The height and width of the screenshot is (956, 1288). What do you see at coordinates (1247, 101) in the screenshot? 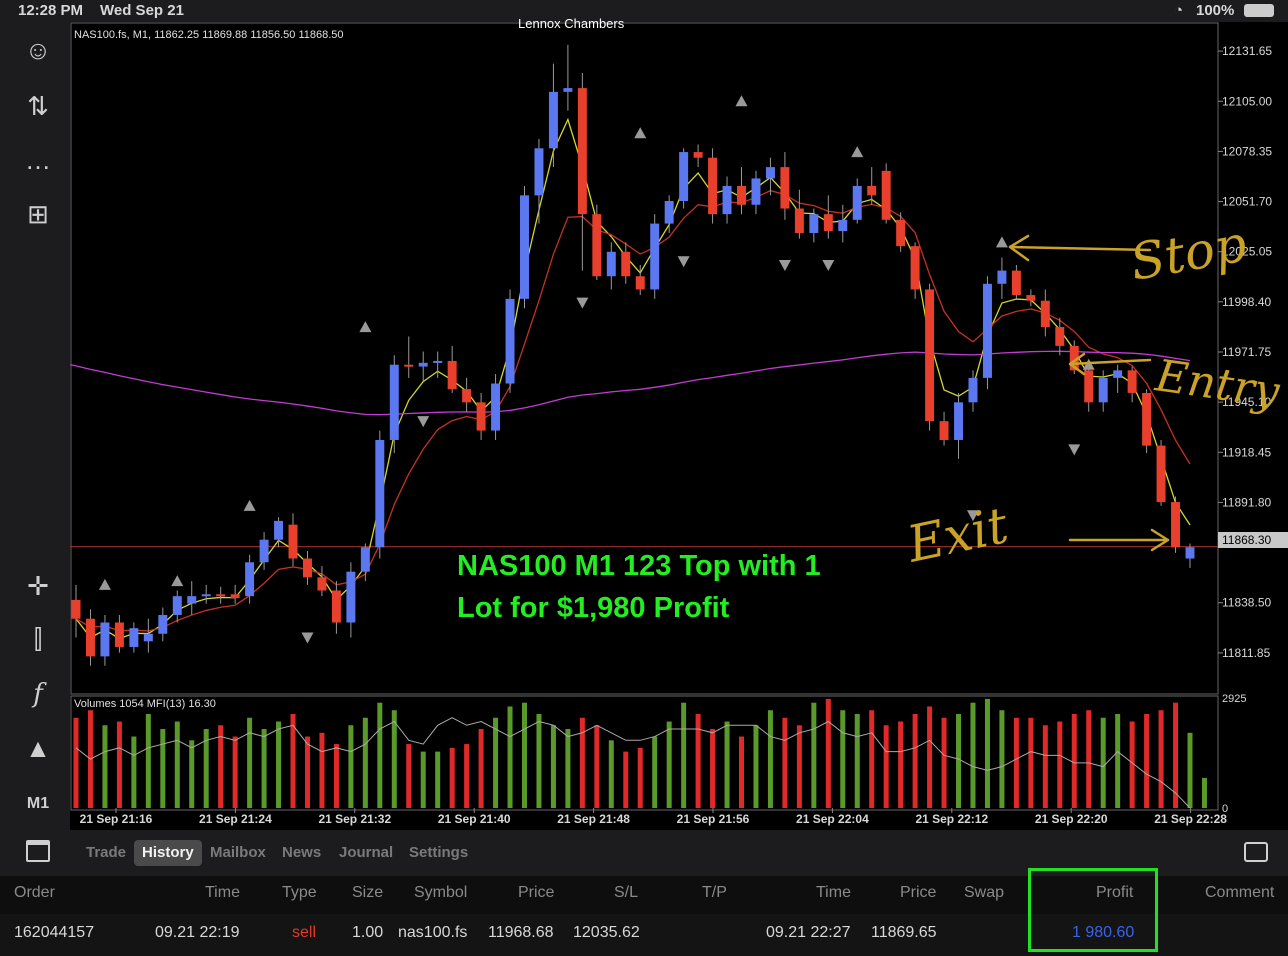
I see `price-tick-label: 12105.00` at bounding box center [1247, 101].